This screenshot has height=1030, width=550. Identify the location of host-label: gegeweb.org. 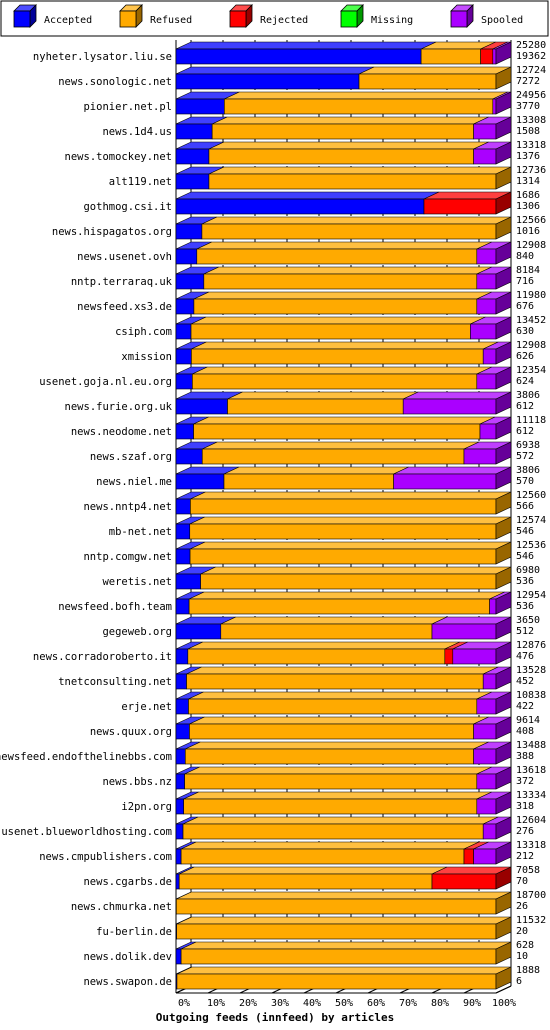
(137, 632).